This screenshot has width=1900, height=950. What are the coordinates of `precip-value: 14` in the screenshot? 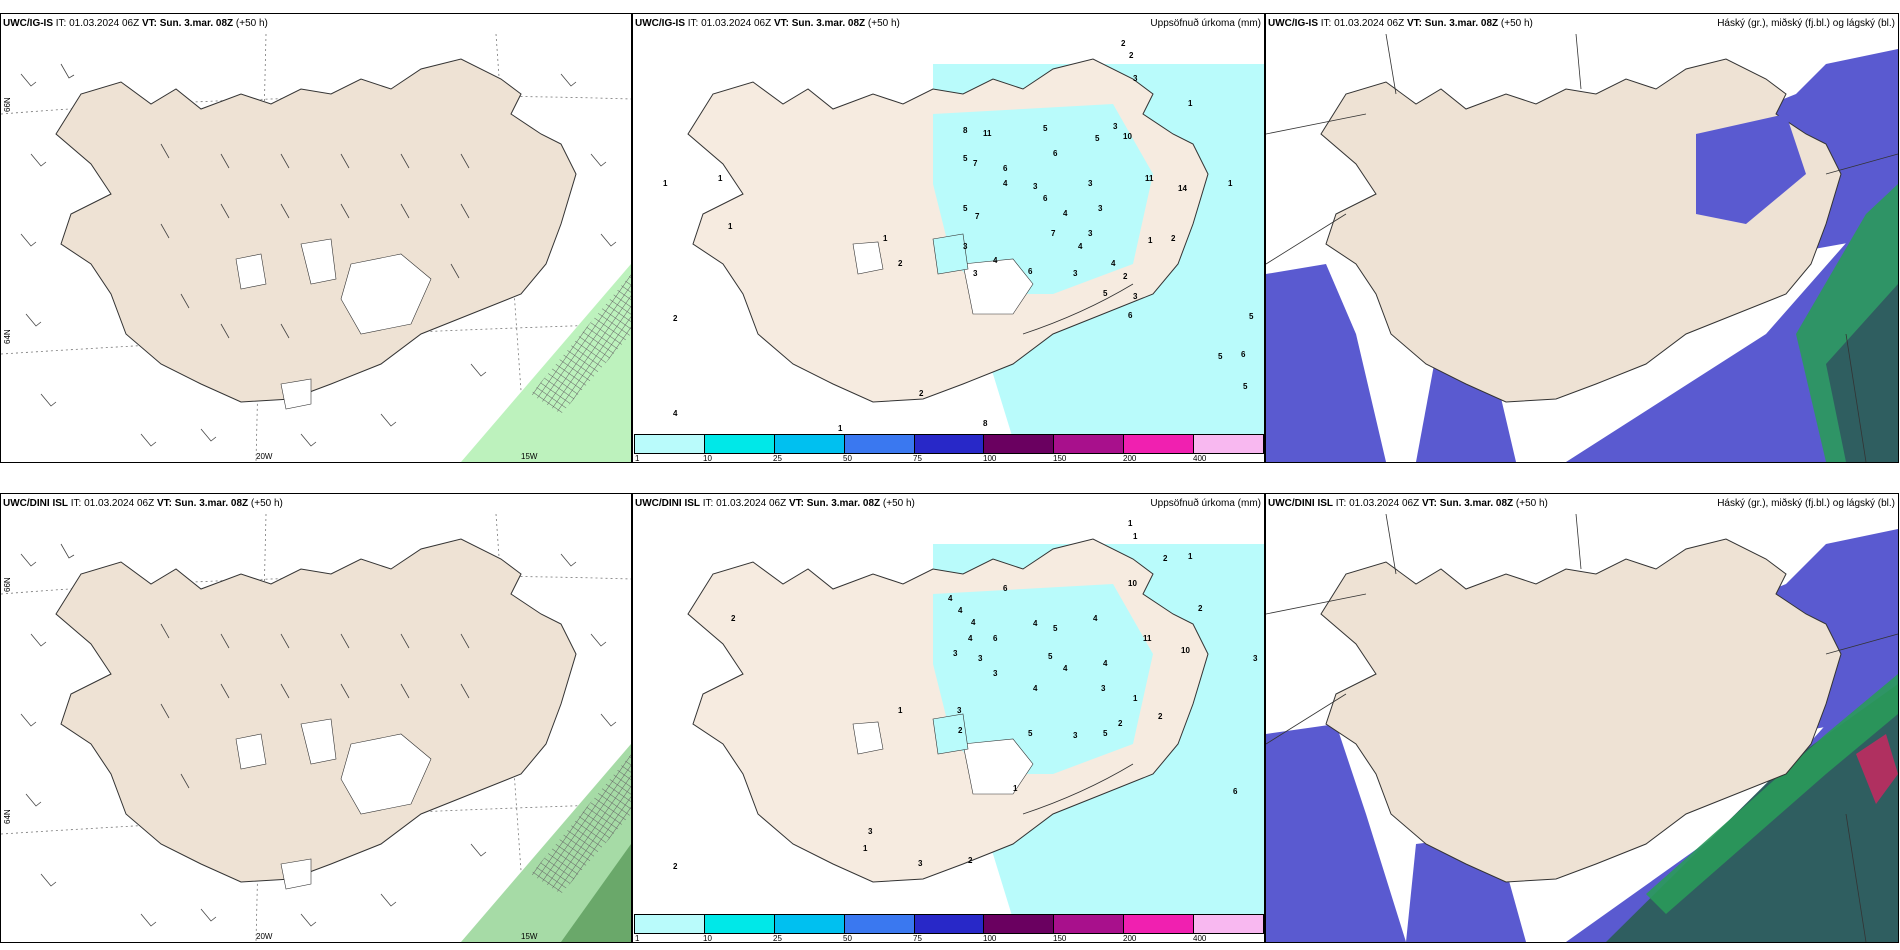 It's located at (1182, 188).